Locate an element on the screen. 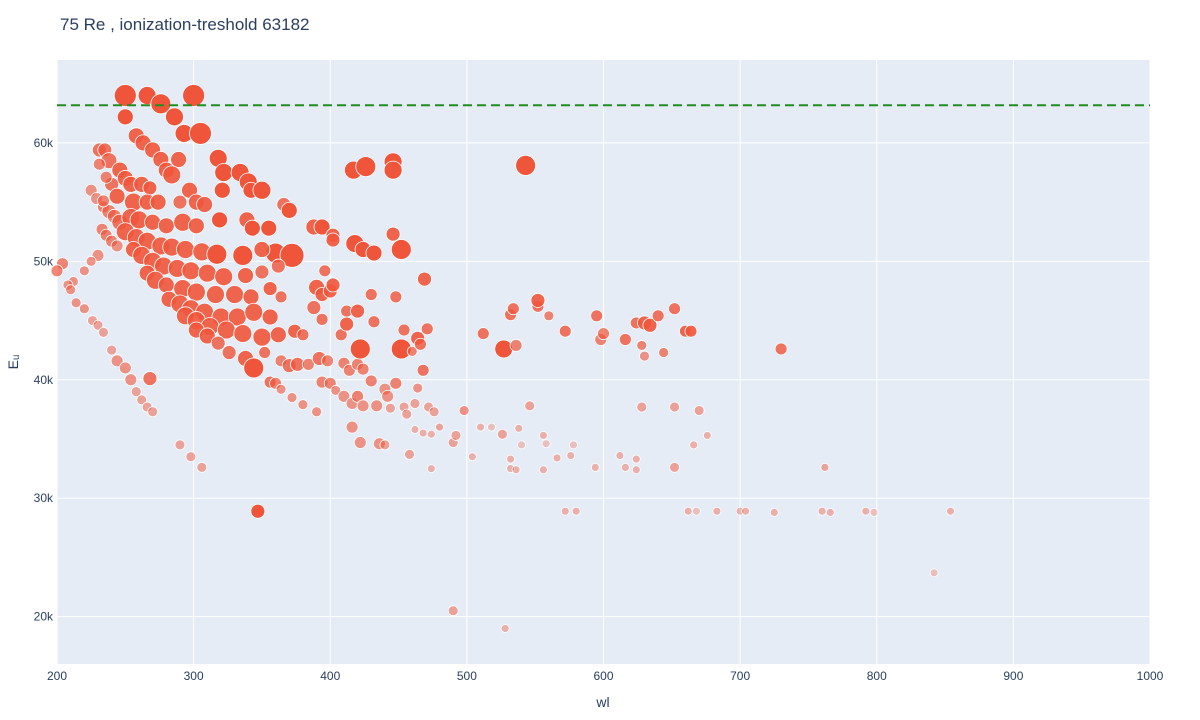 This screenshot has width=1200, height=720. x-axis-ticks: 200 300 400 500 600 700 800 900 1000 is located at coordinates (605, 676).